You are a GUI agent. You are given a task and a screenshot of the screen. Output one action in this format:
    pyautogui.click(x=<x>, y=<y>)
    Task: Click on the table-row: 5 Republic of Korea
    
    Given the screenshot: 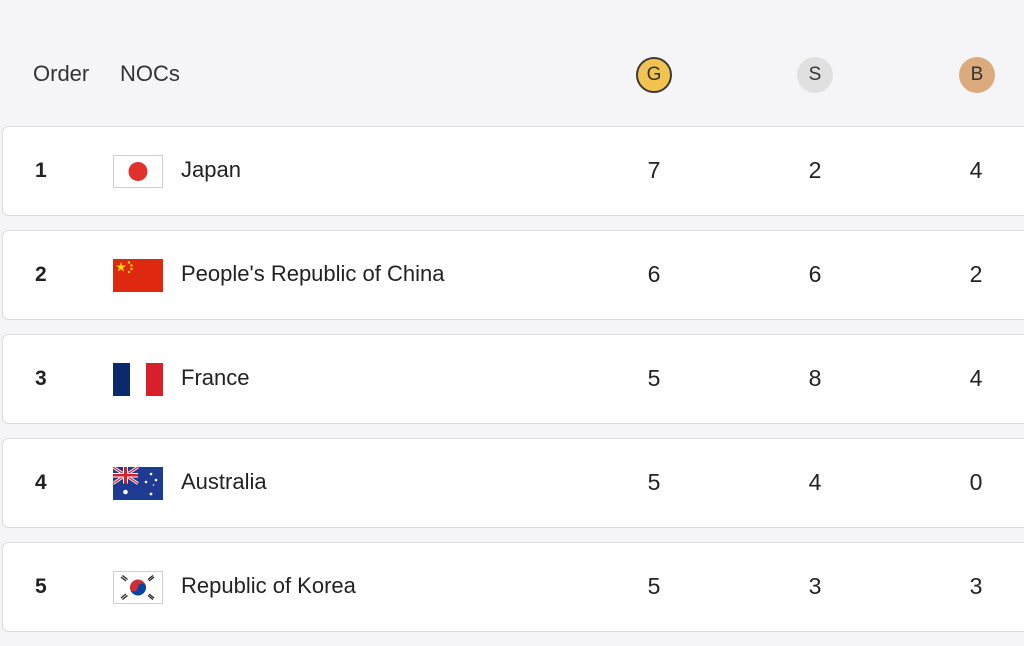 What is the action you would take?
    pyautogui.click(x=513, y=587)
    